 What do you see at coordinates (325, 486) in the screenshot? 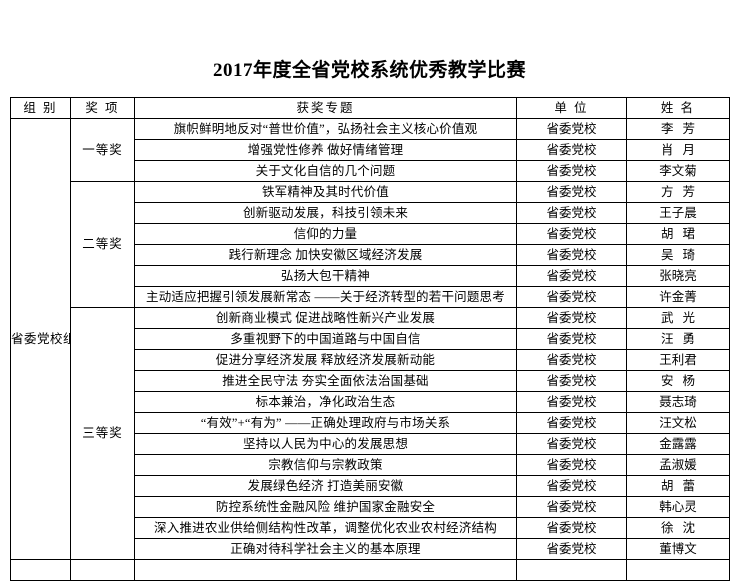
I see `topic-cell: 发展绿色经济 打造美丽安徽` at bounding box center [325, 486].